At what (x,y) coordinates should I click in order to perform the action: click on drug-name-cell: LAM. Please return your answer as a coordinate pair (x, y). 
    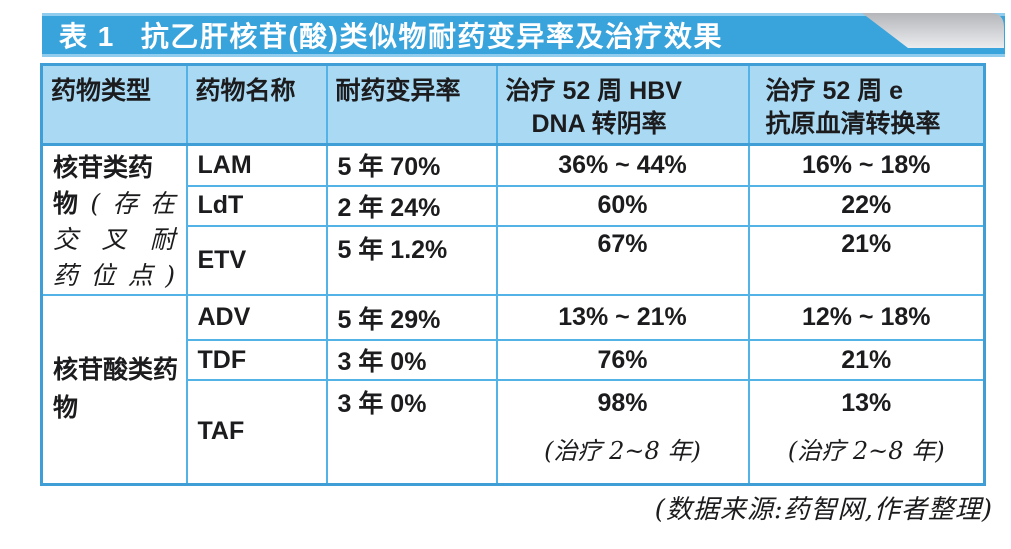
    Looking at the image, I should click on (256, 165).